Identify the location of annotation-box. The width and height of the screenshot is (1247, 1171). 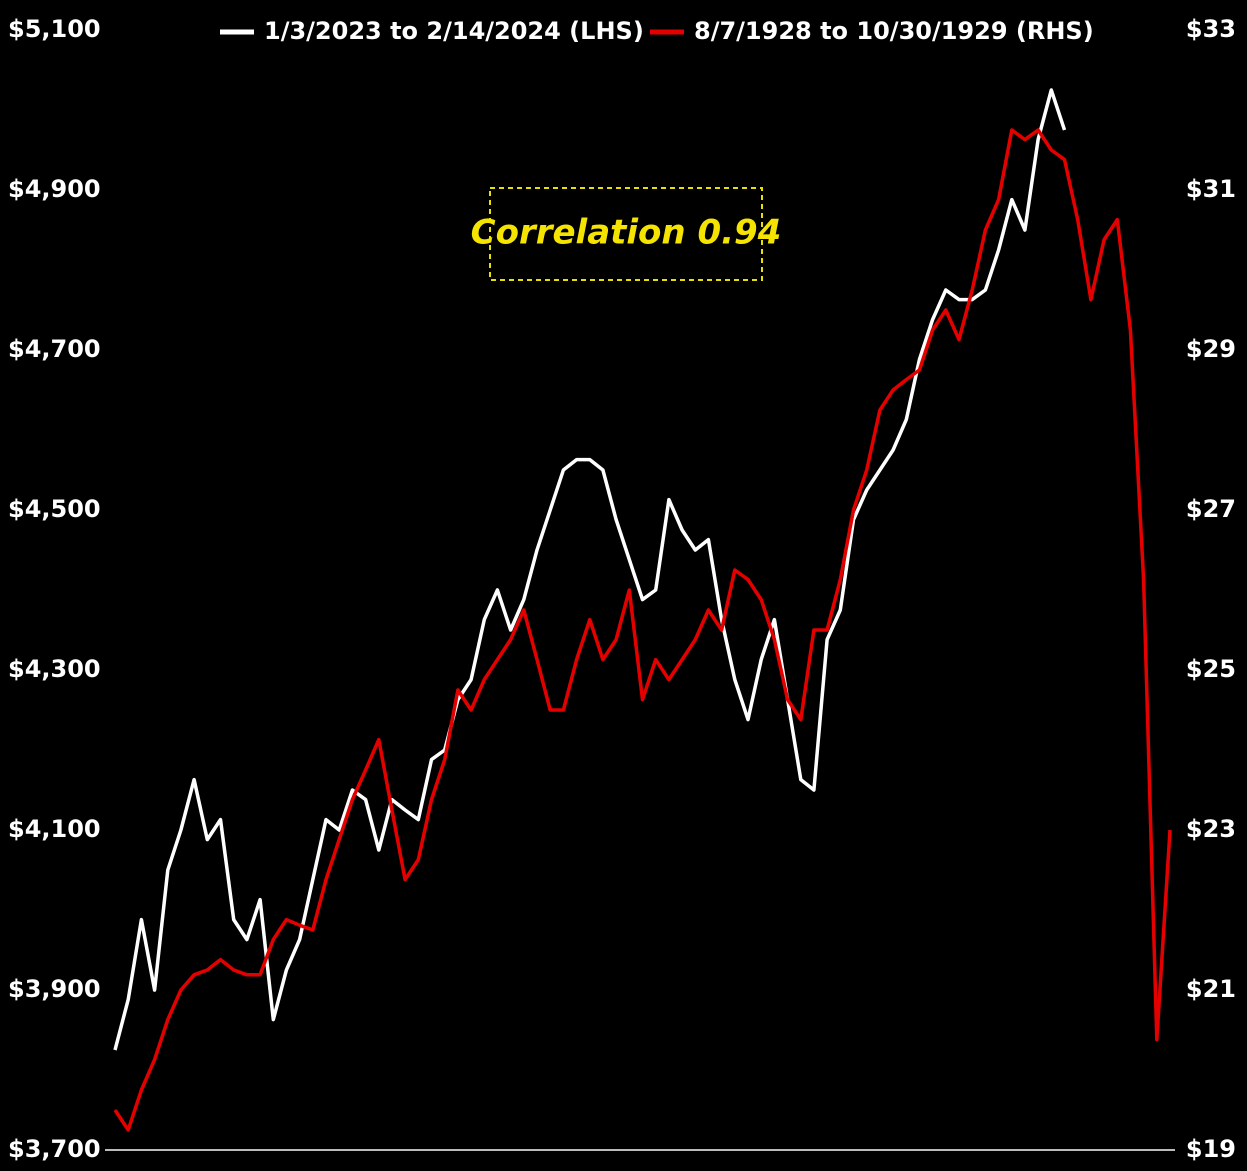
(626, 234).